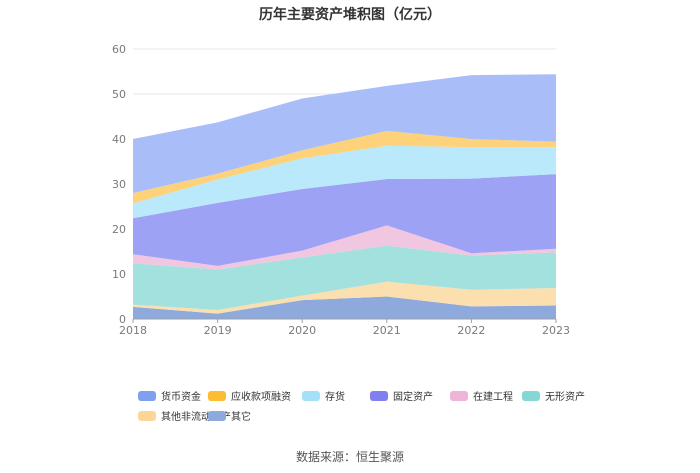  I want to click on legend-item: 存货, so click(323, 395).